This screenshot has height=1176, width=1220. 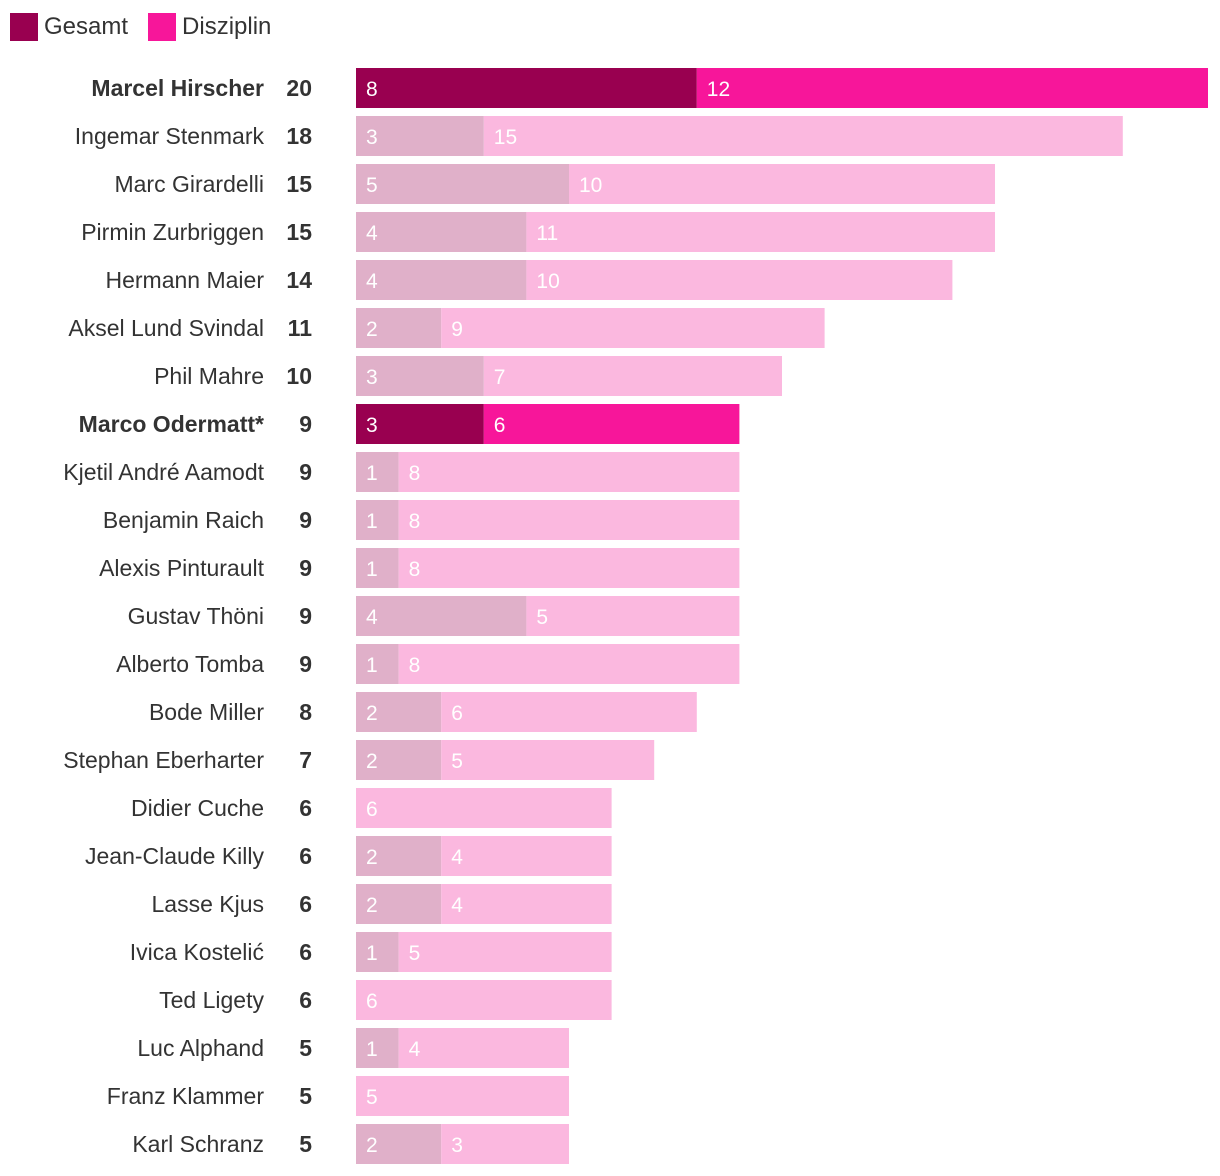 I want to click on row-total-ted-ligety: 6, so click(x=305, y=1000).